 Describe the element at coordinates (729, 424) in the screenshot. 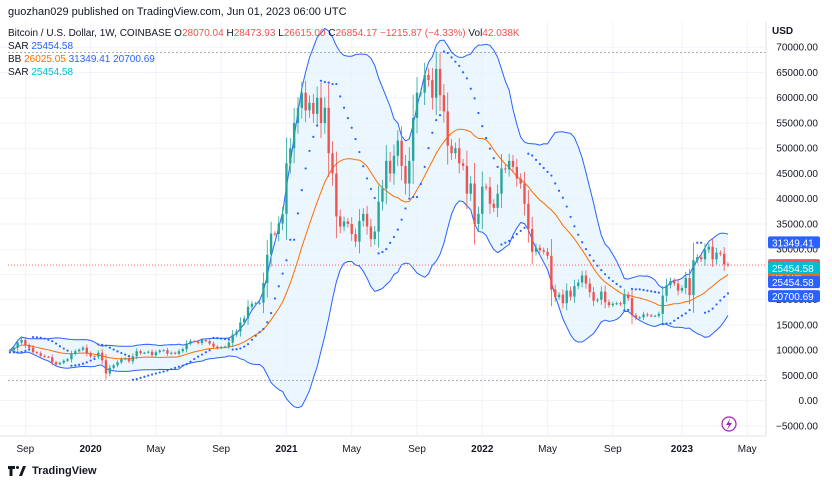

I see `lightning-icon` at that location.